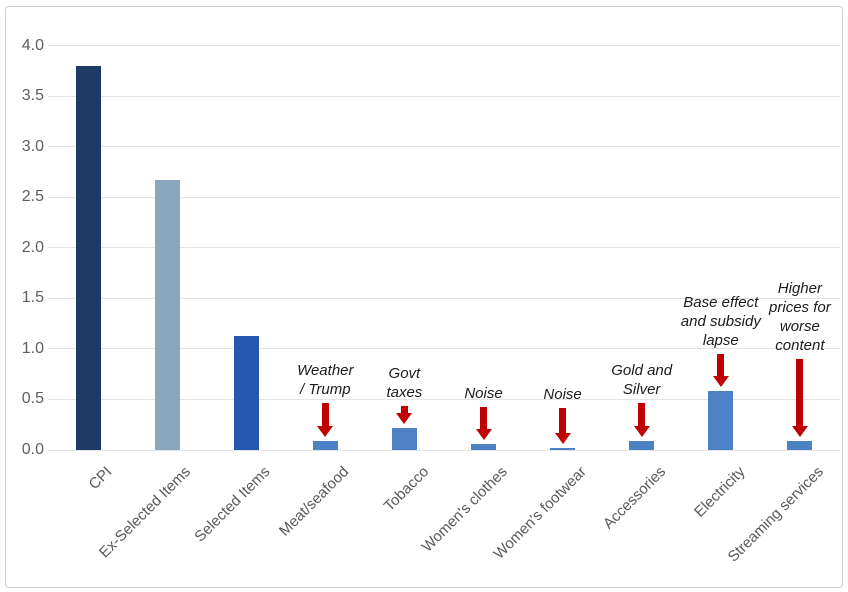 The image size is (848, 592). I want to click on y-axis-tick-label: 0.5, so click(32, 399).